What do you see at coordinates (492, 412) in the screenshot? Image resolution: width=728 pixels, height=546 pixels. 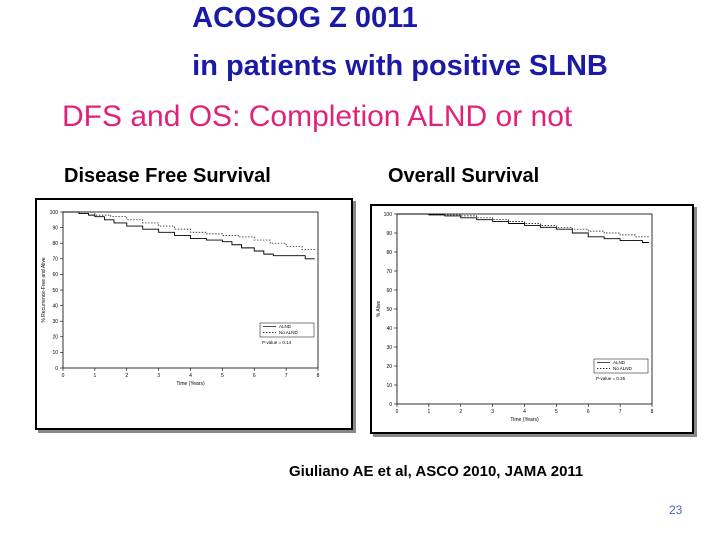 I see `os-x-tick-label: 3` at bounding box center [492, 412].